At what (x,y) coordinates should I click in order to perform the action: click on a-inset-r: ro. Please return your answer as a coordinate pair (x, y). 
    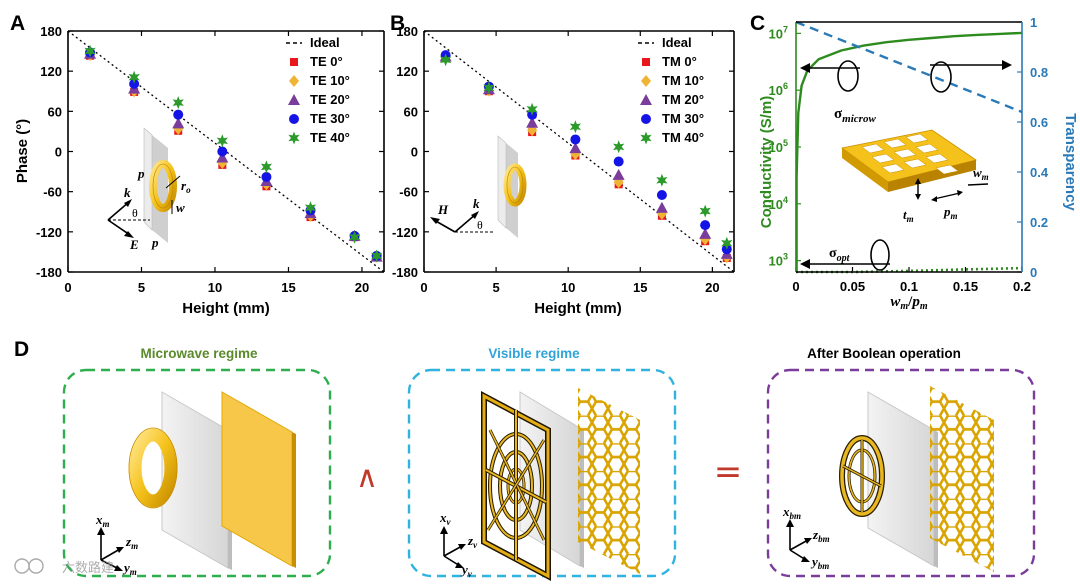
    Looking at the image, I should click on (186, 186).